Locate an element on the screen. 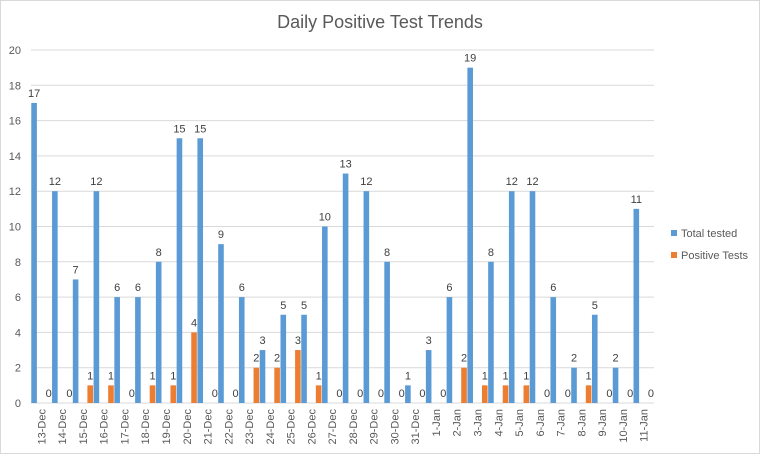  x-tick-label: 27-Dec is located at coordinates (333, 427).